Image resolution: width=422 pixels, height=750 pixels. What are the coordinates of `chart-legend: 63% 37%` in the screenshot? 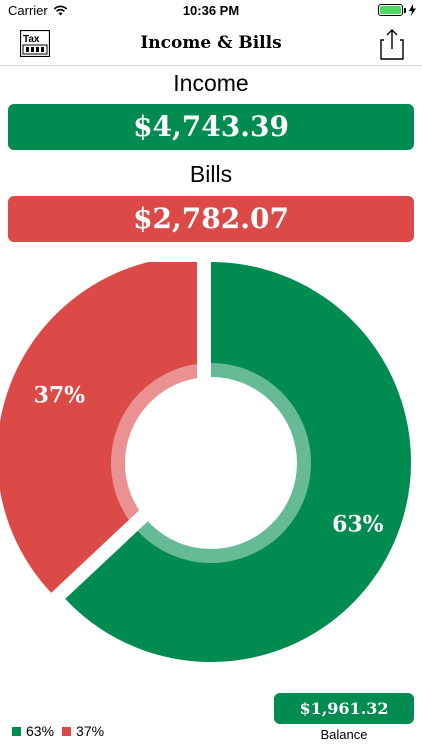 It's located at (62, 731).